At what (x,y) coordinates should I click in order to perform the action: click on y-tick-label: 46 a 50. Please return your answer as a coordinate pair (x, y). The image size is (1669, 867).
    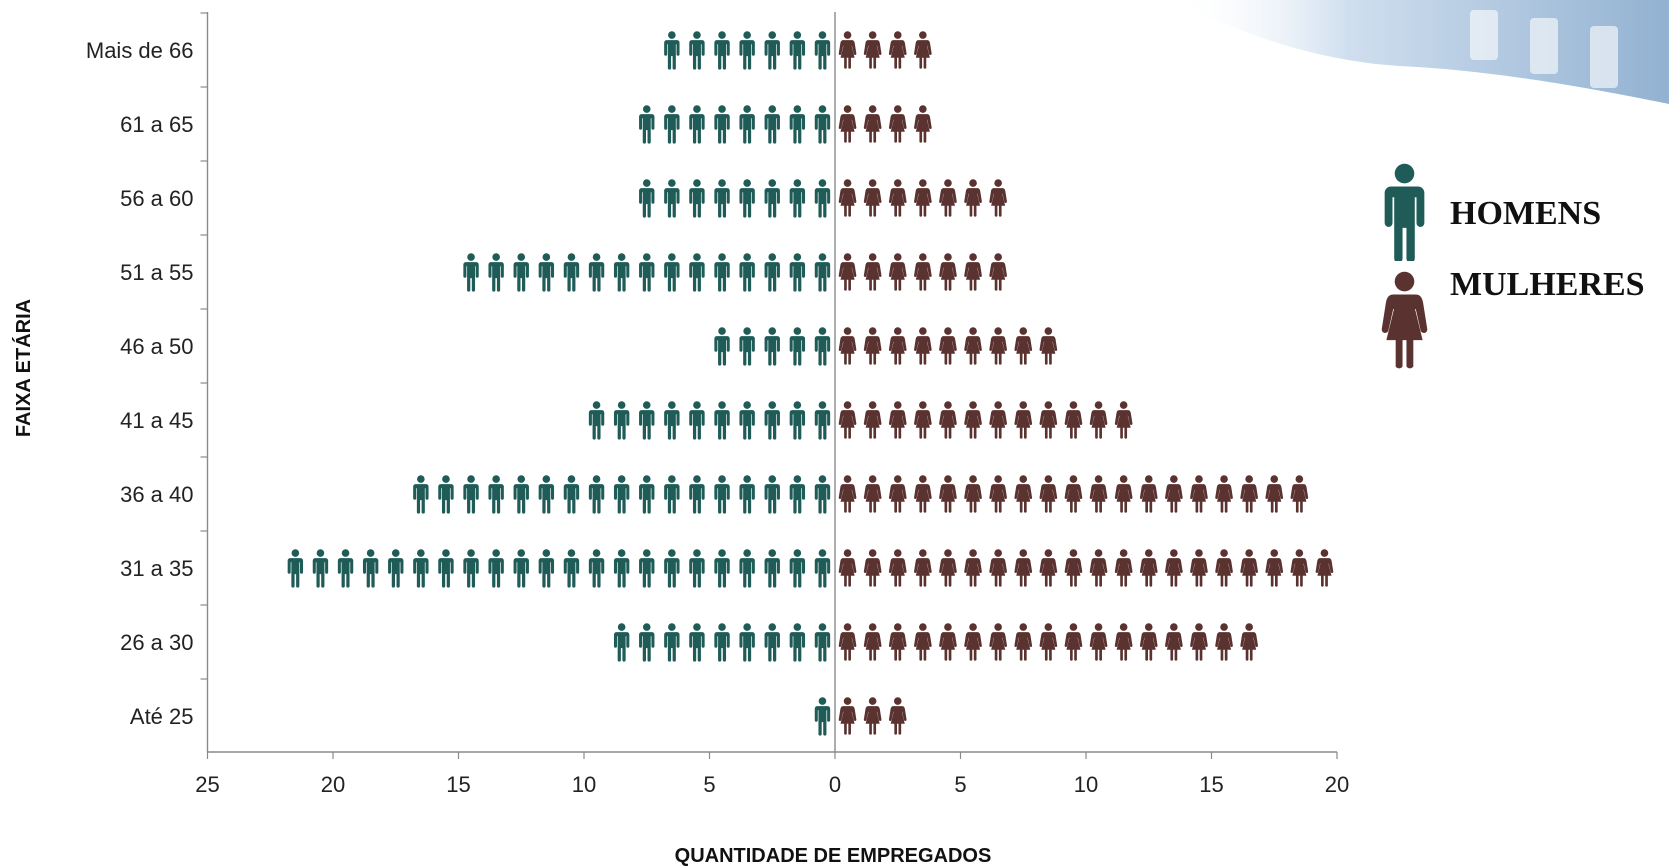
    Looking at the image, I should click on (156, 346).